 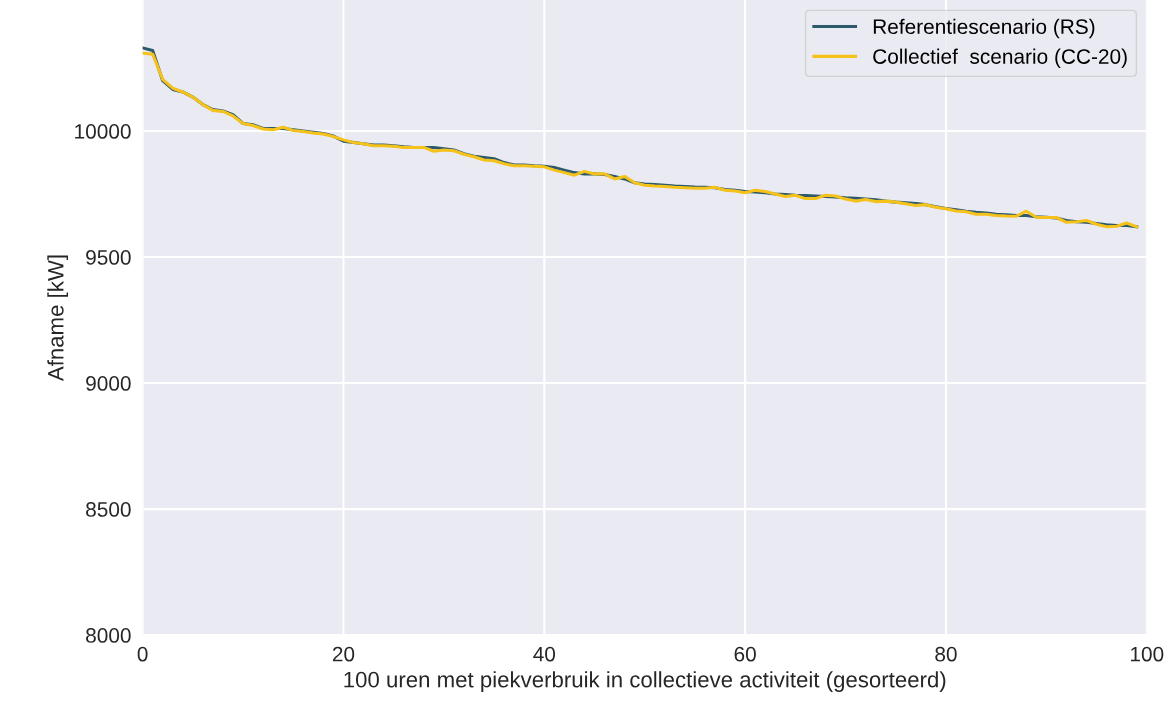 What do you see at coordinates (142, 654) in the screenshot?
I see `x-tick-label: 0` at bounding box center [142, 654].